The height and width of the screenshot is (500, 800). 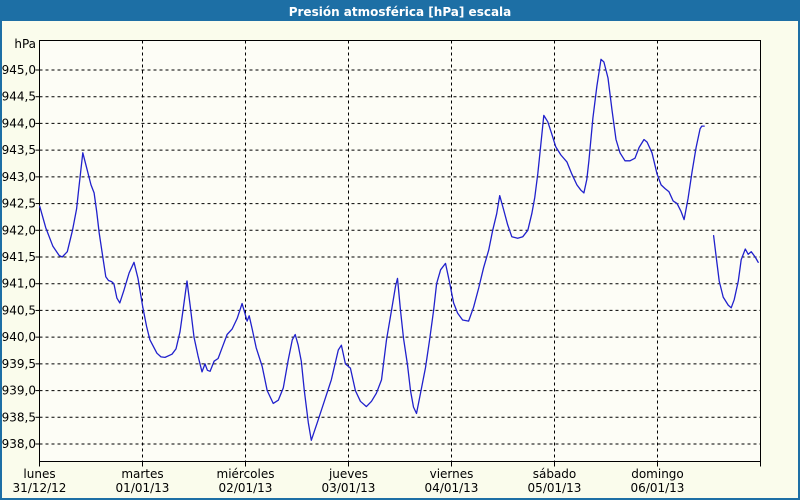 I want to click on date-label: 03/01/13, so click(x=349, y=488).